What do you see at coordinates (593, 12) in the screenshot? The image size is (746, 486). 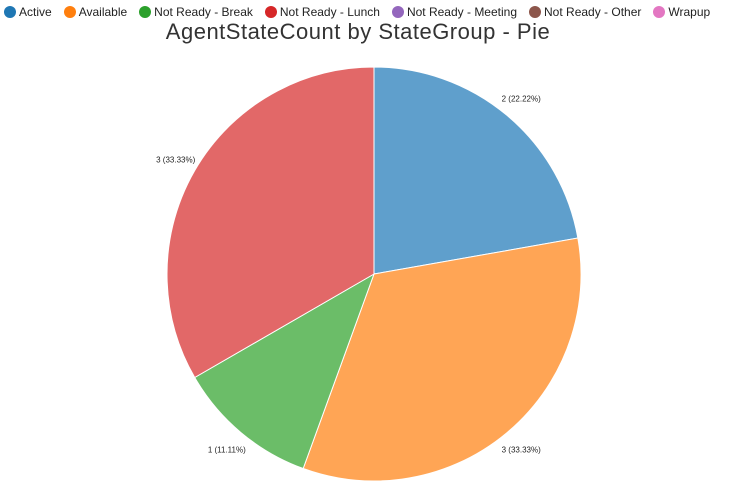 I see `legend-label: Not Ready - Other` at bounding box center [593, 12].